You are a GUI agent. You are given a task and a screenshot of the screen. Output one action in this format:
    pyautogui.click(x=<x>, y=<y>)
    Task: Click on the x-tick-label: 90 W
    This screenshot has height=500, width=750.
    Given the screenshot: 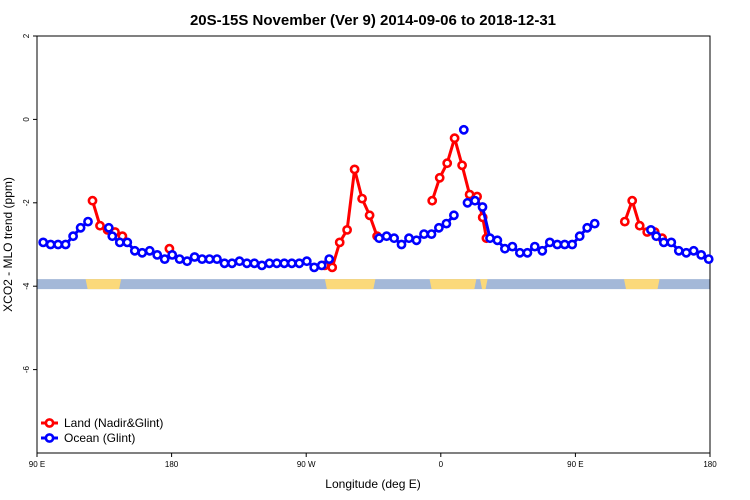 What is the action you would take?
    pyautogui.click(x=306, y=464)
    